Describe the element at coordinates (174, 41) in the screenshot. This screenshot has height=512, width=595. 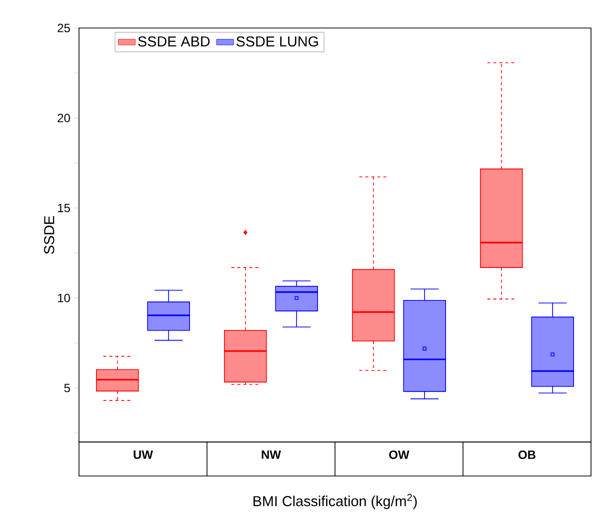
I see `legend-label: SSDE ABD` at that location.